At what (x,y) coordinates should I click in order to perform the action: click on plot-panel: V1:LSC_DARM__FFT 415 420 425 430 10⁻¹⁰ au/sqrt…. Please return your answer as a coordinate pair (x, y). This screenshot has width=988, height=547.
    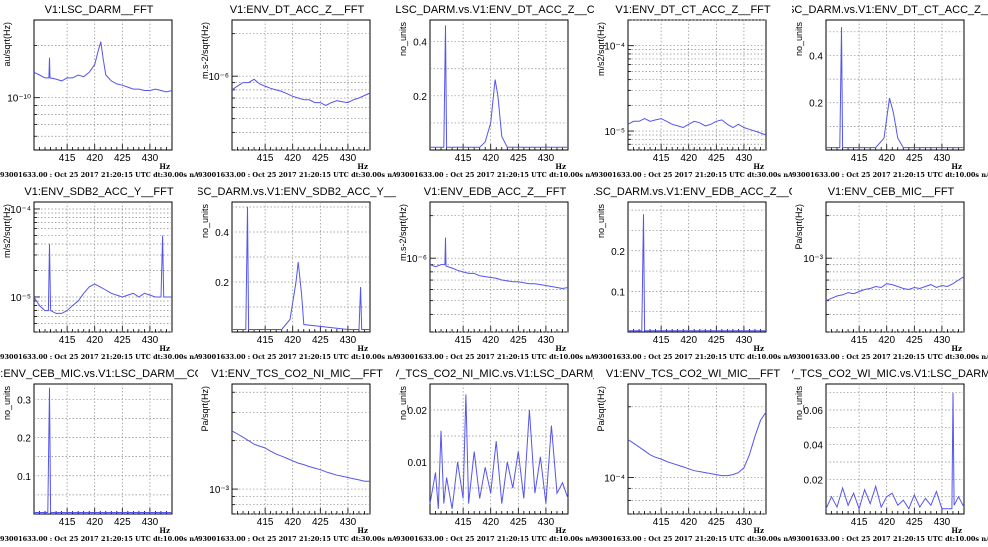
    Looking at the image, I should click on (99, 91).